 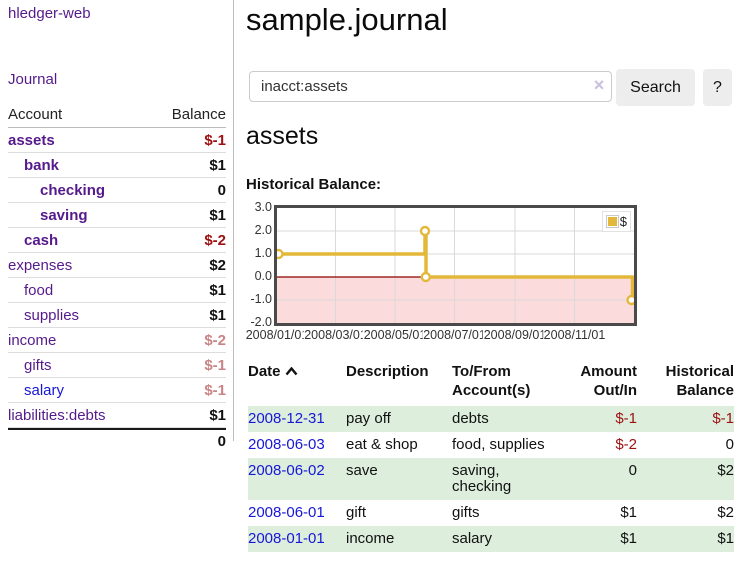 I want to click on transaction-row: 2008-06-02 save saving, checking 0 $2, so click(x=491, y=479).